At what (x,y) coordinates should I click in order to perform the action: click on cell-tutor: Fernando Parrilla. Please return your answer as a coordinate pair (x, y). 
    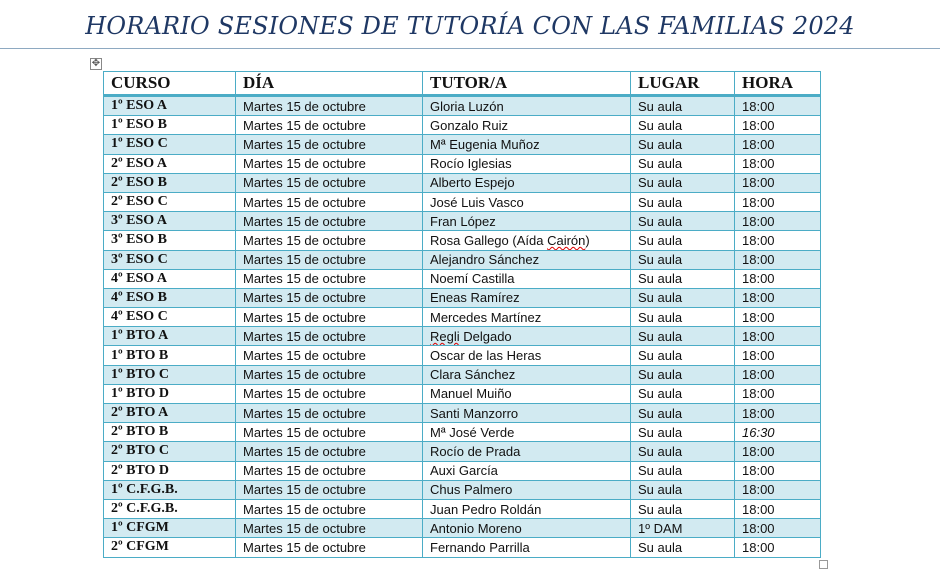
    Looking at the image, I should click on (526, 547).